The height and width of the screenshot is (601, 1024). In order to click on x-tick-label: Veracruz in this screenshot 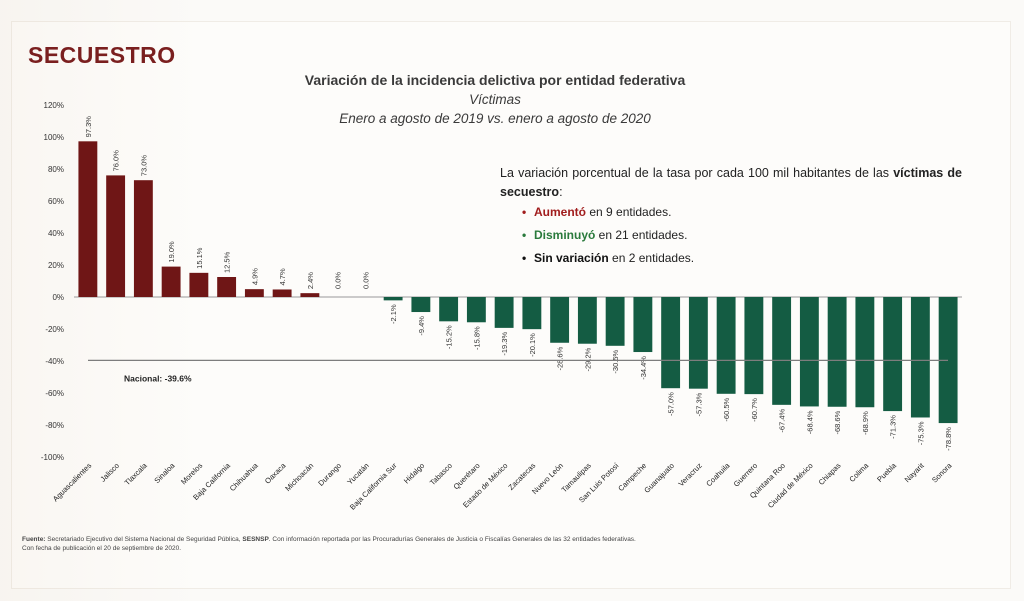, I will do `click(689, 474)`.